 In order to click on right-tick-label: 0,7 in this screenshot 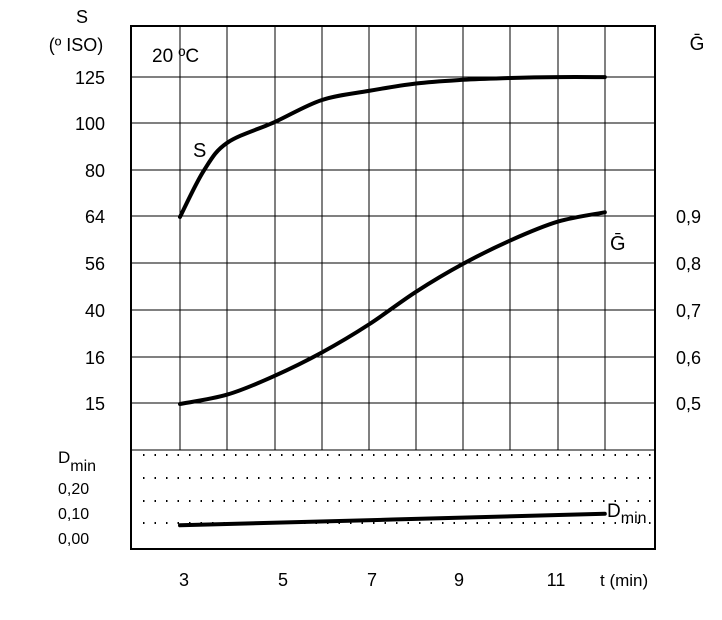, I will do `click(688, 311)`.